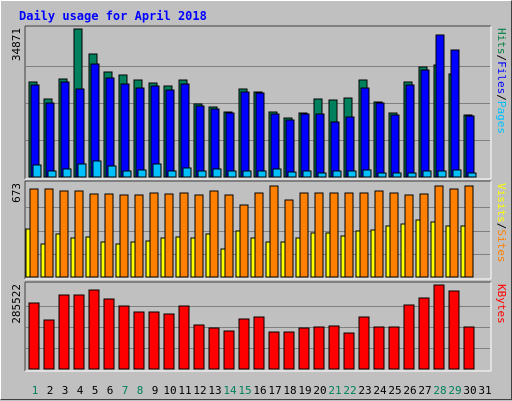 The image size is (512, 401). Describe the element at coordinates (289, 390) in the screenshot. I see `x-axis-day-label: 18` at that location.